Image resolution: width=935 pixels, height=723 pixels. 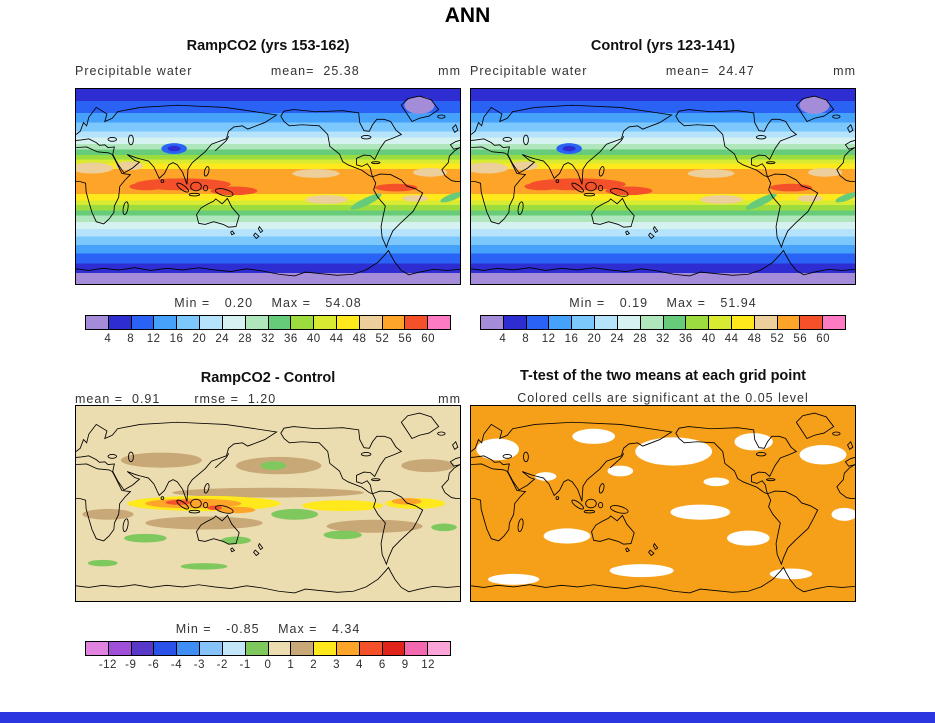 I want to click on colorbar-tick: 6, so click(x=382, y=665).